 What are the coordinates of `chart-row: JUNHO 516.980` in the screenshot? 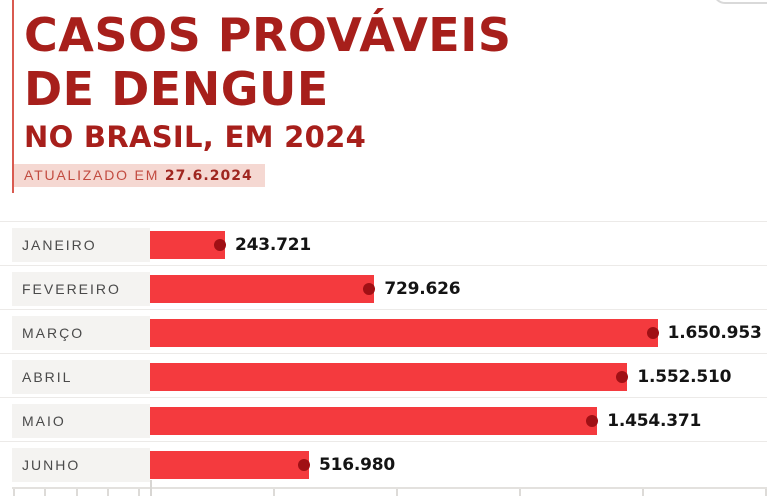 It's located at (383, 463).